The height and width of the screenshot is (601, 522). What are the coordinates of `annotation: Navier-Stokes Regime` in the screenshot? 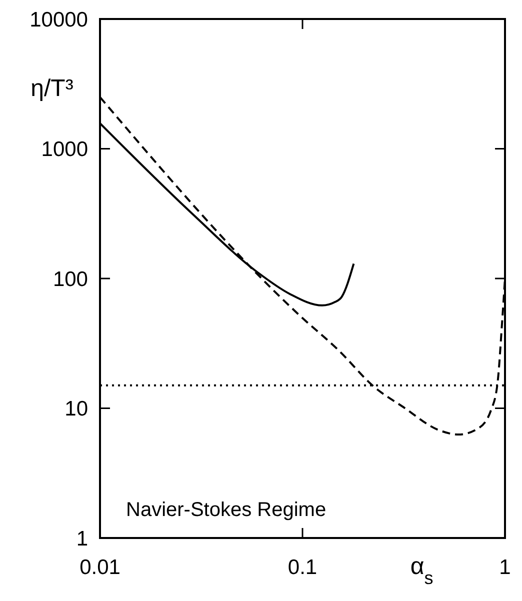 It's located at (226, 510).